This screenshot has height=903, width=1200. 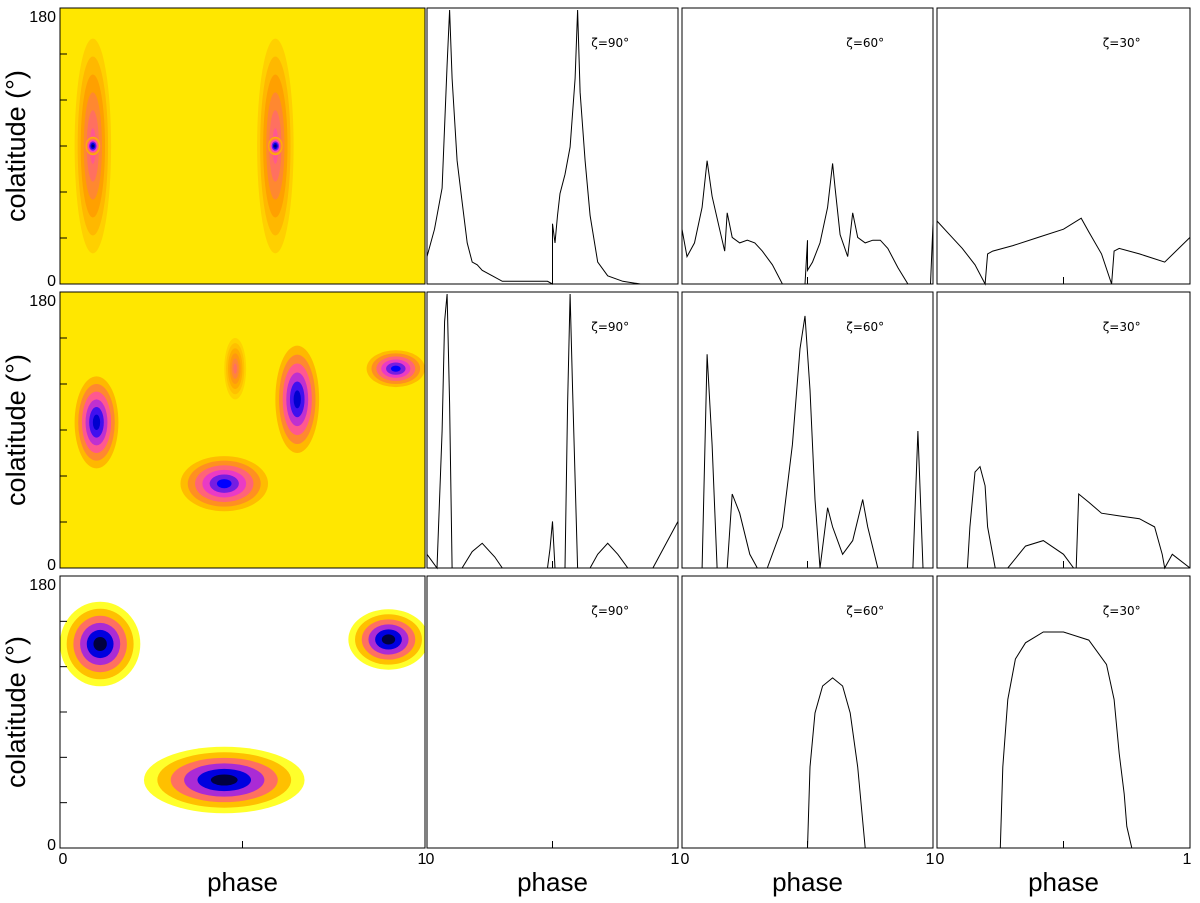 I want to click on panel-r0-c0: 0 180 colatitude (°), so click(x=213, y=148).